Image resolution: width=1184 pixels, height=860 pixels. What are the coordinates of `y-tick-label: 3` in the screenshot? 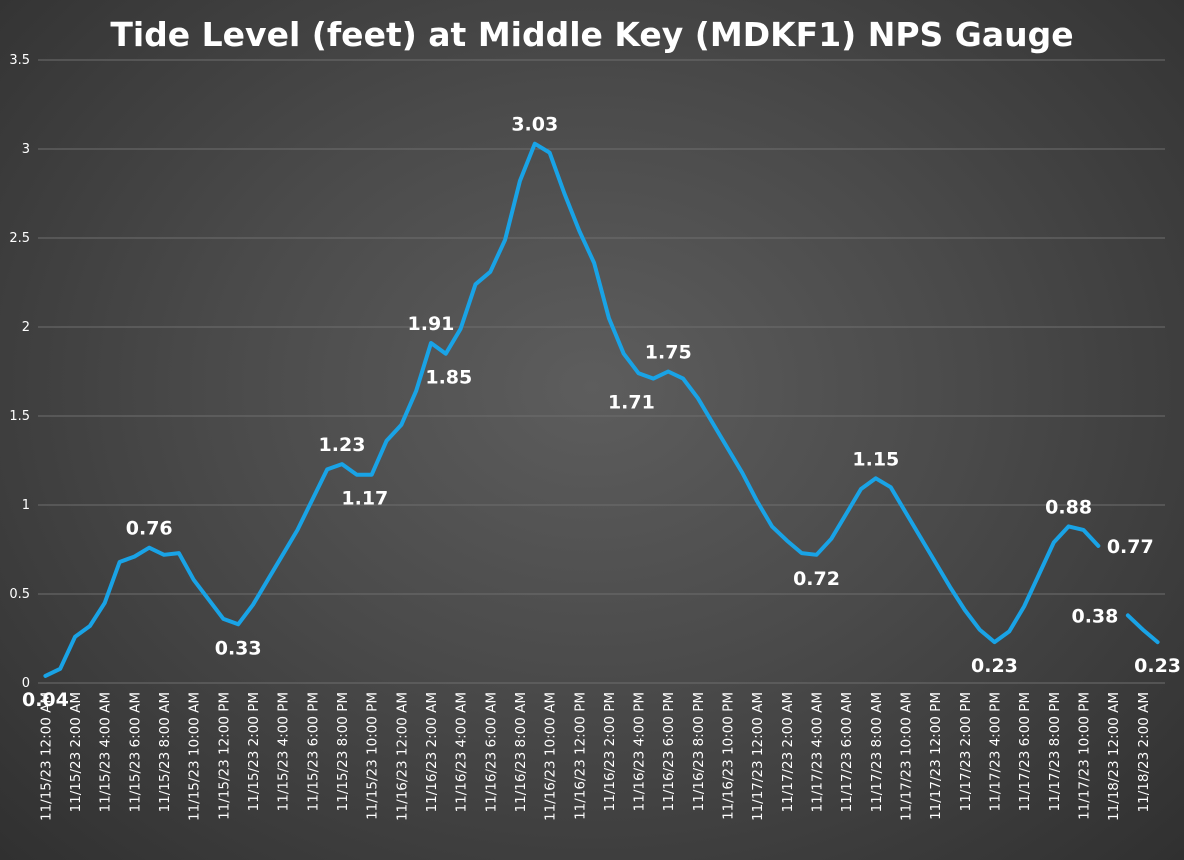 It's located at (26, 149).